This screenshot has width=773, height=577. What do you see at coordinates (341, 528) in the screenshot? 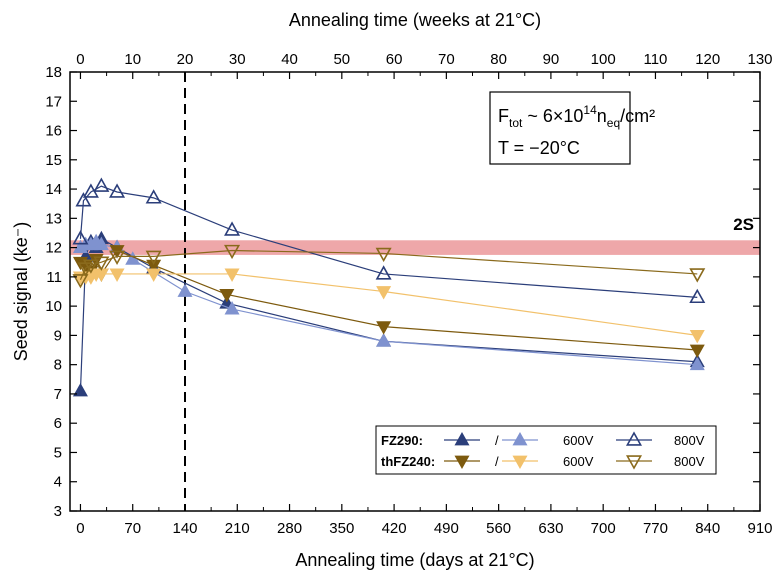
I see `x-tick-label: 350` at bounding box center [341, 528].